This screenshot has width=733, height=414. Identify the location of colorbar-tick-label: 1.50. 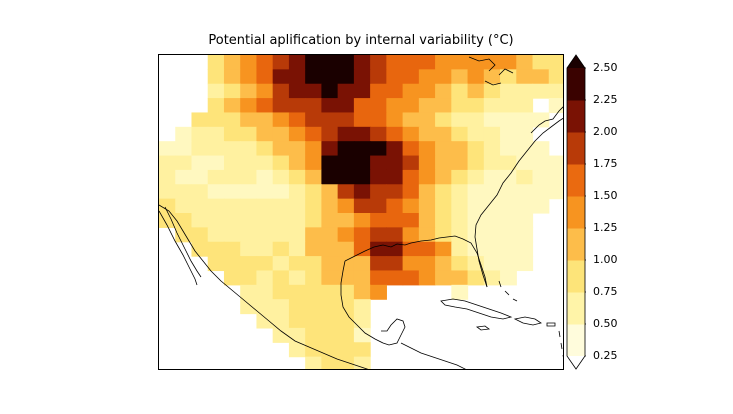
(605, 195).